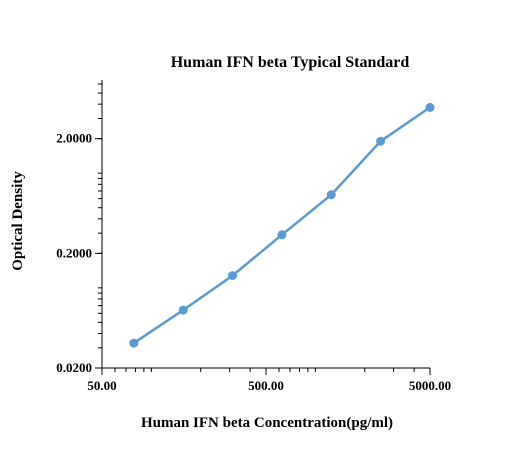  I want to click on chart-title: Human IFN beta Typical Standard, so click(290, 62).